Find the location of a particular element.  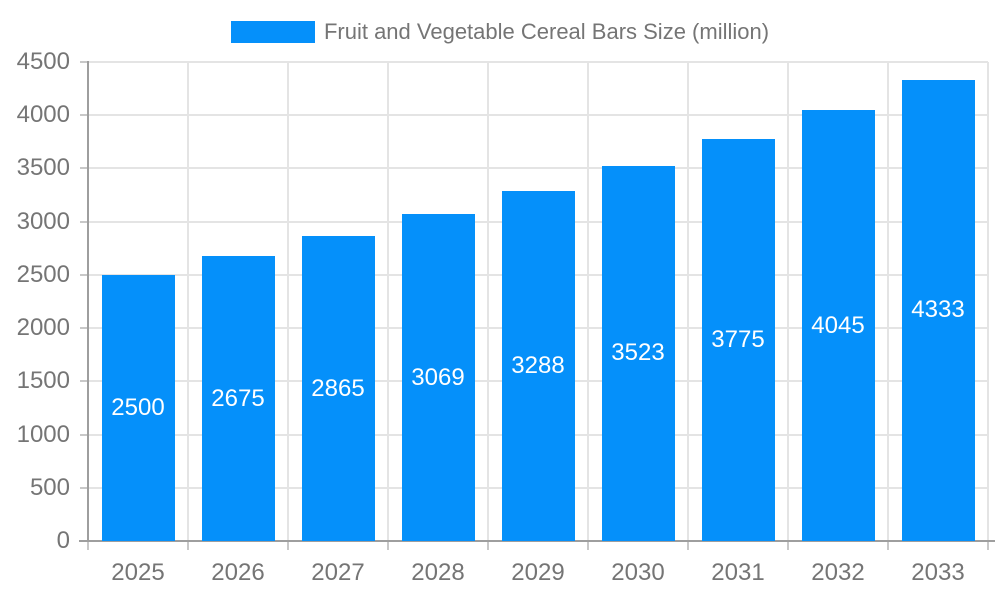

bar-value-label: 4333 is located at coordinates (938, 310).